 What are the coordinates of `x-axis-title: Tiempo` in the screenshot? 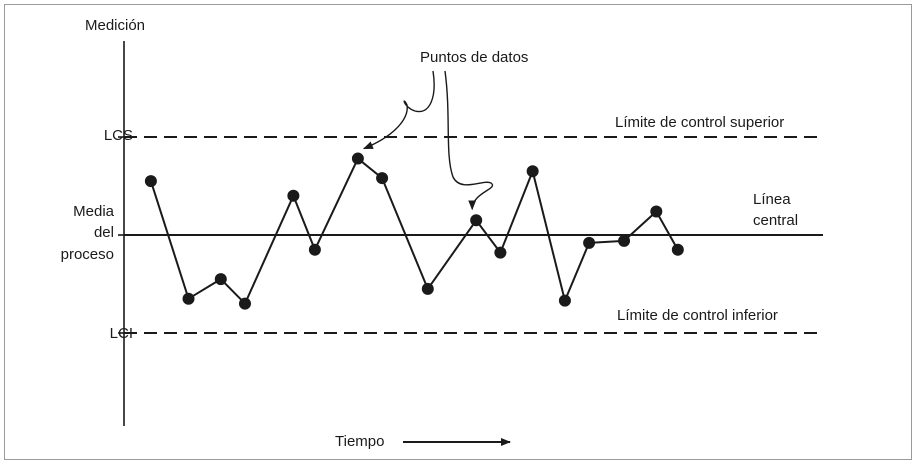 It's located at (360, 441).